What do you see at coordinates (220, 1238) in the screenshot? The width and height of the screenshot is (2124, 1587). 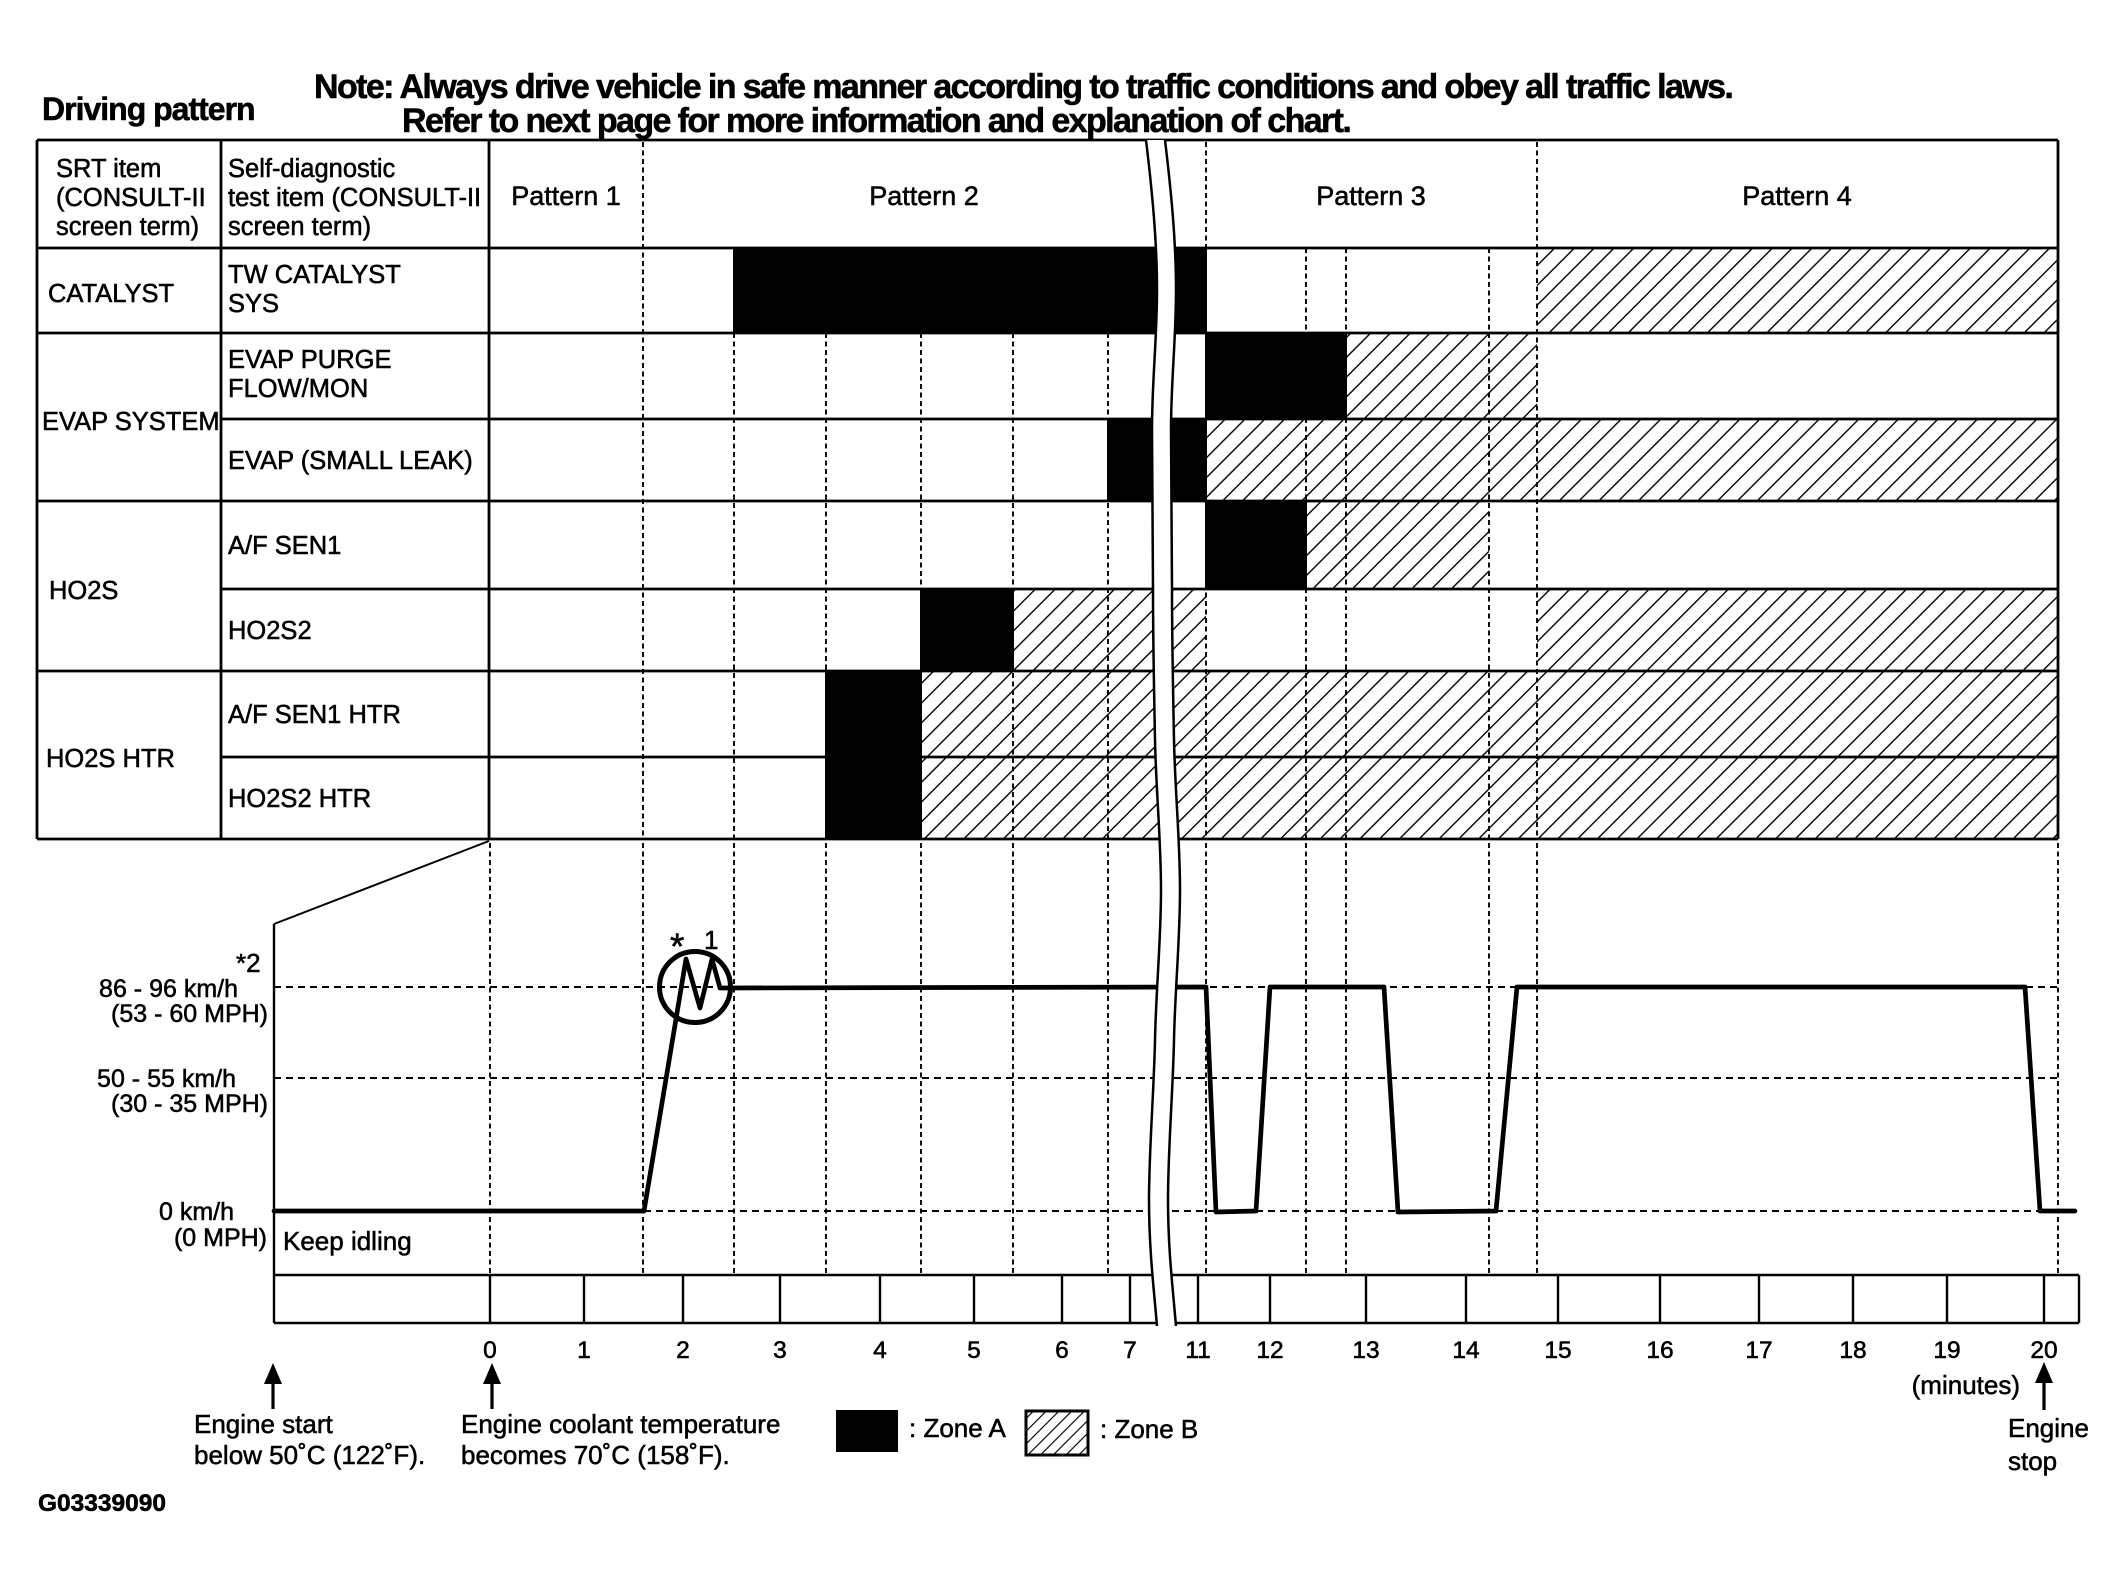 I see `svg-text: (0 MPH)` at bounding box center [220, 1238].